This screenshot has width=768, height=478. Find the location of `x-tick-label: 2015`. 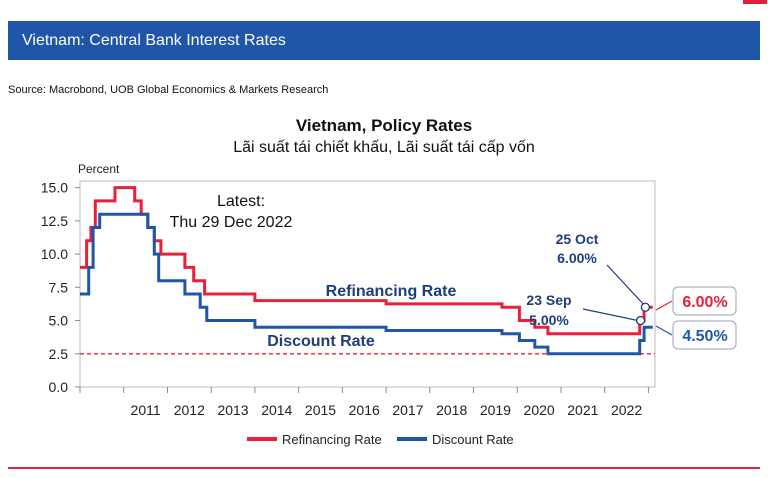

x-tick-label: 2015 is located at coordinates (320, 410).